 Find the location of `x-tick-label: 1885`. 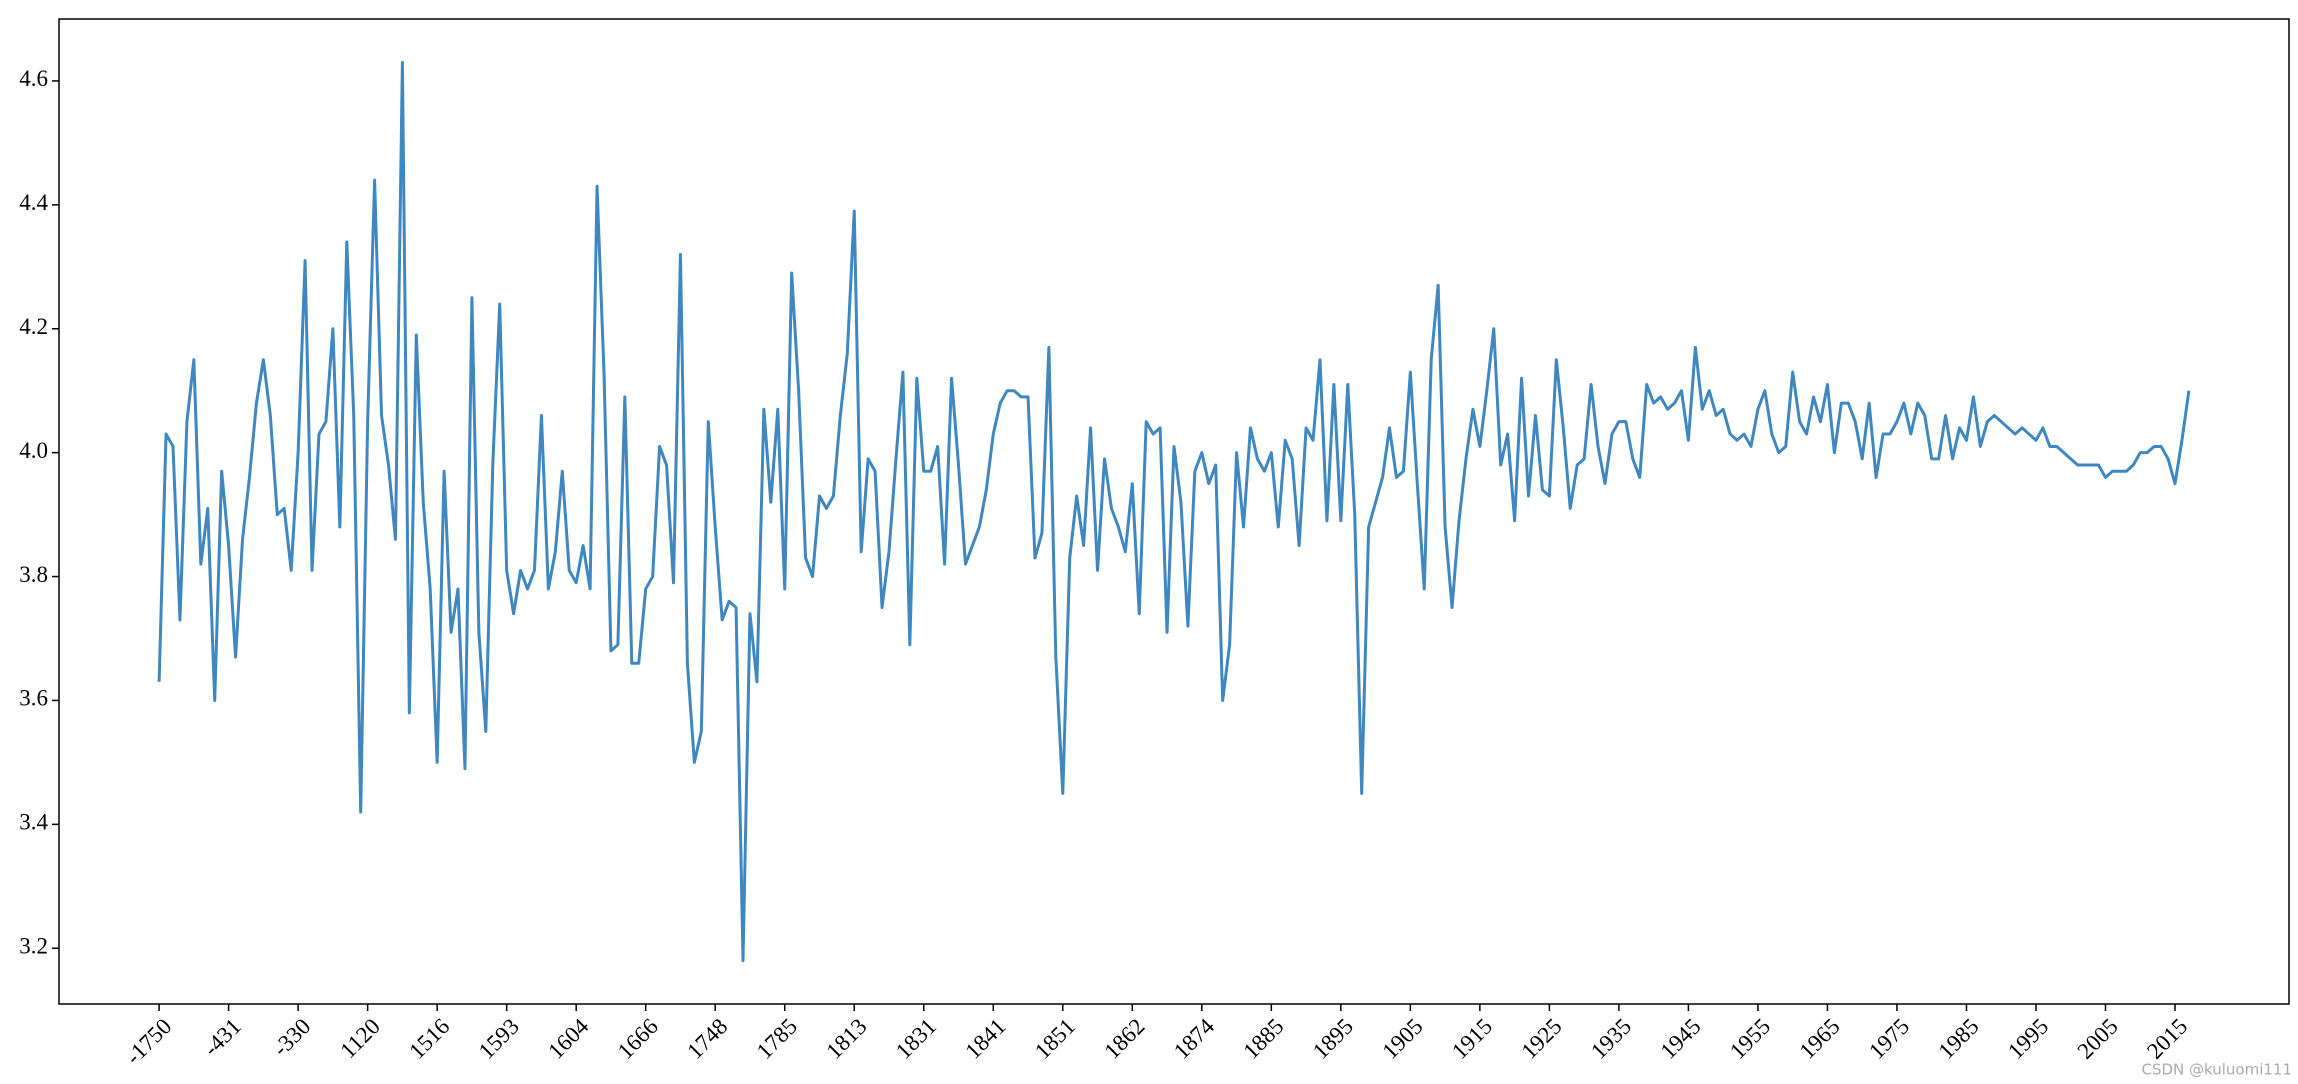

x-tick-label: 1885 is located at coordinates (1263, 1039).